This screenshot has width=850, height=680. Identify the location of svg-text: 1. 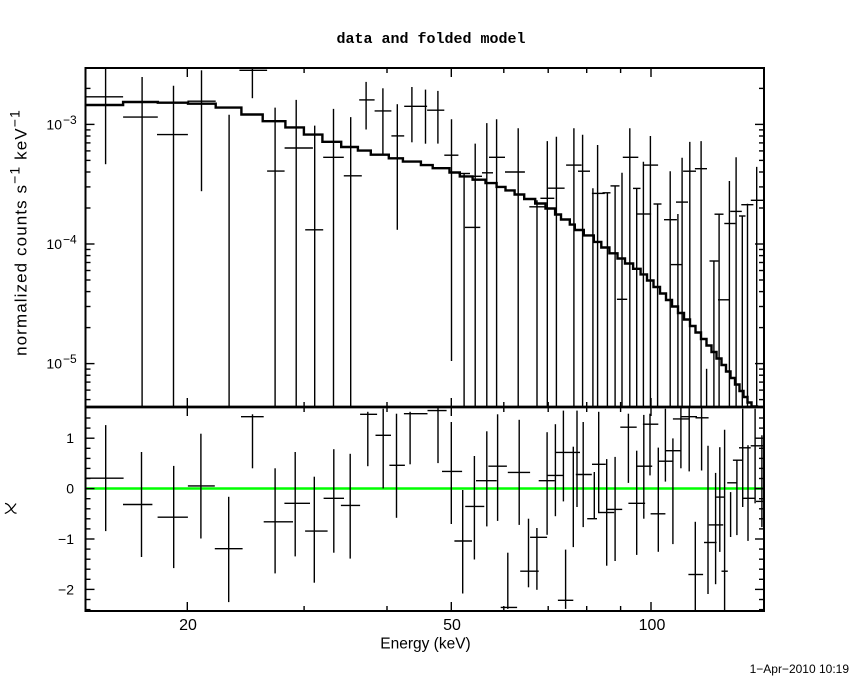
(70, 438).